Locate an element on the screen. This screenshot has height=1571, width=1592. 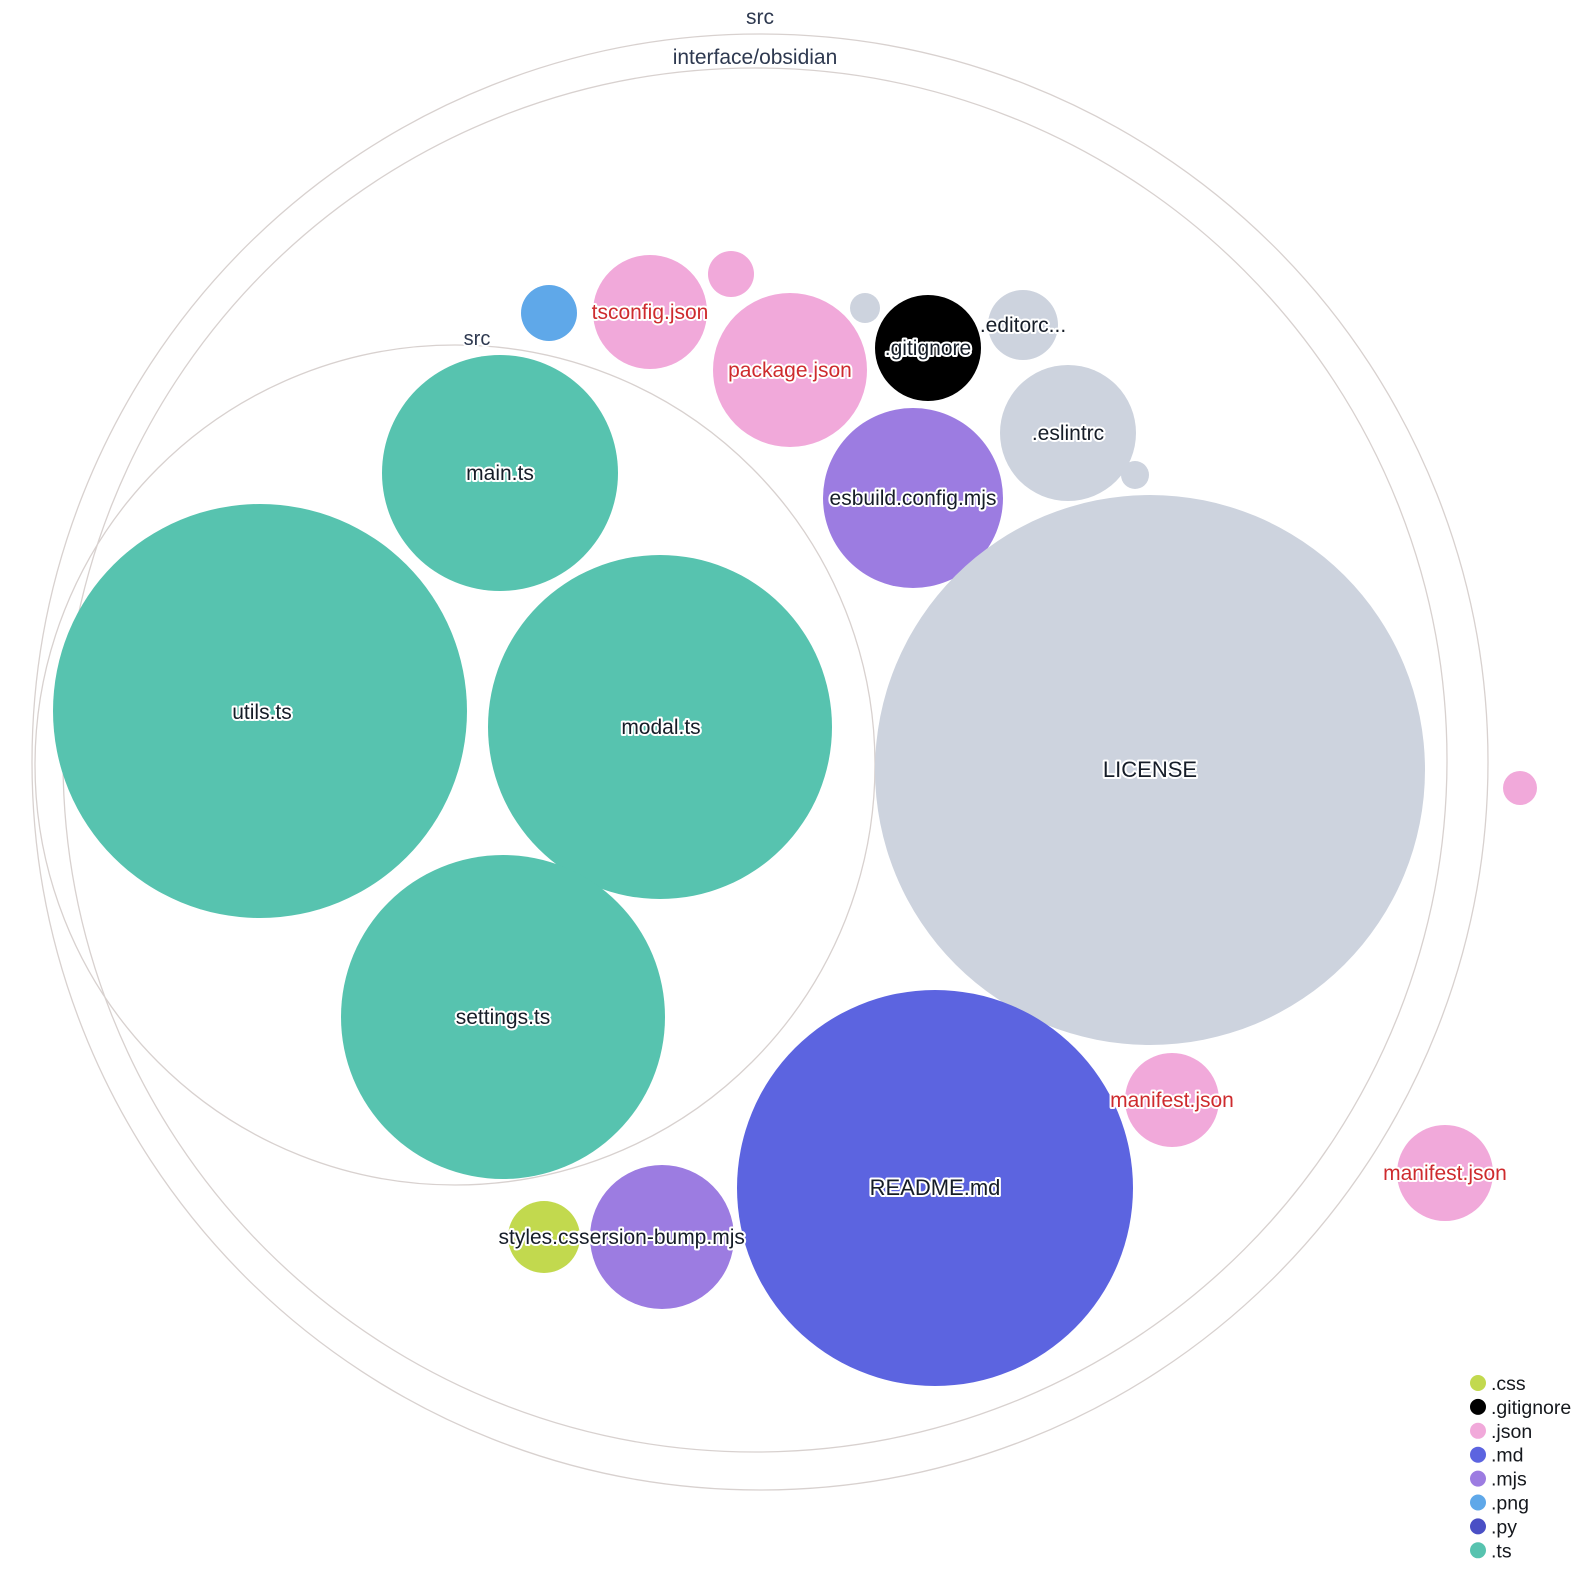
file-gitignore-circle is located at coordinates (928, 348).